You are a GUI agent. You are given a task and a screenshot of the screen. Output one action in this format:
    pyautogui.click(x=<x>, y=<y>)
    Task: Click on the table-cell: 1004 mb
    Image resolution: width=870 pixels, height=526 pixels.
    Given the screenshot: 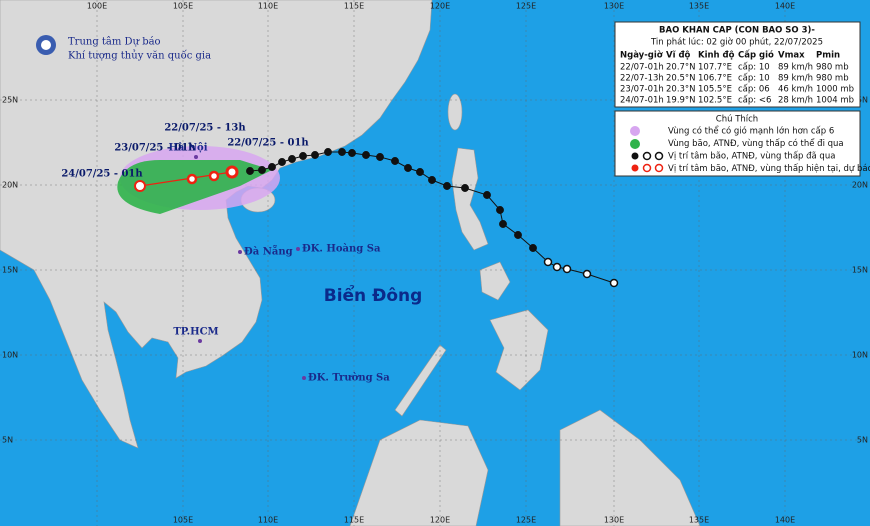 What is the action you would take?
    pyautogui.click(x=835, y=101)
    